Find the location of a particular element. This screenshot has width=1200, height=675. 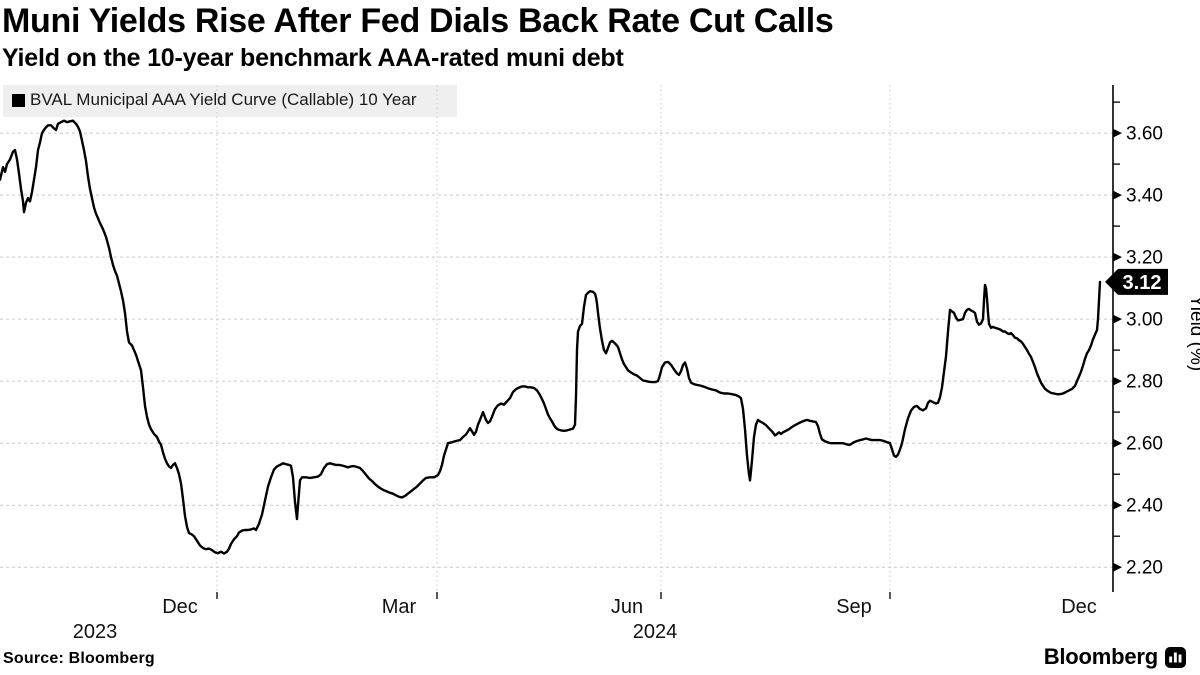

x-year-label: 2023 is located at coordinates (95, 632).